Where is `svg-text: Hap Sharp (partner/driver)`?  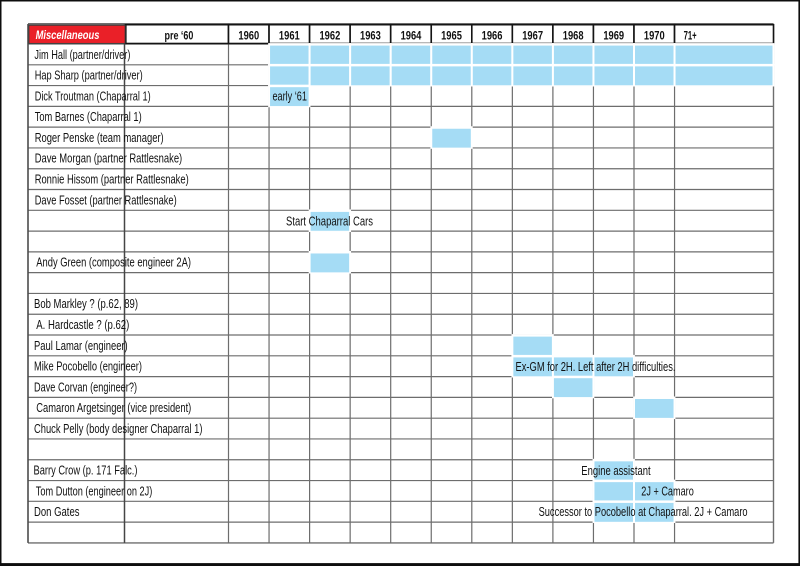 svg-text: Hap Sharp (partner/driver) is located at coordinates (89, 76).